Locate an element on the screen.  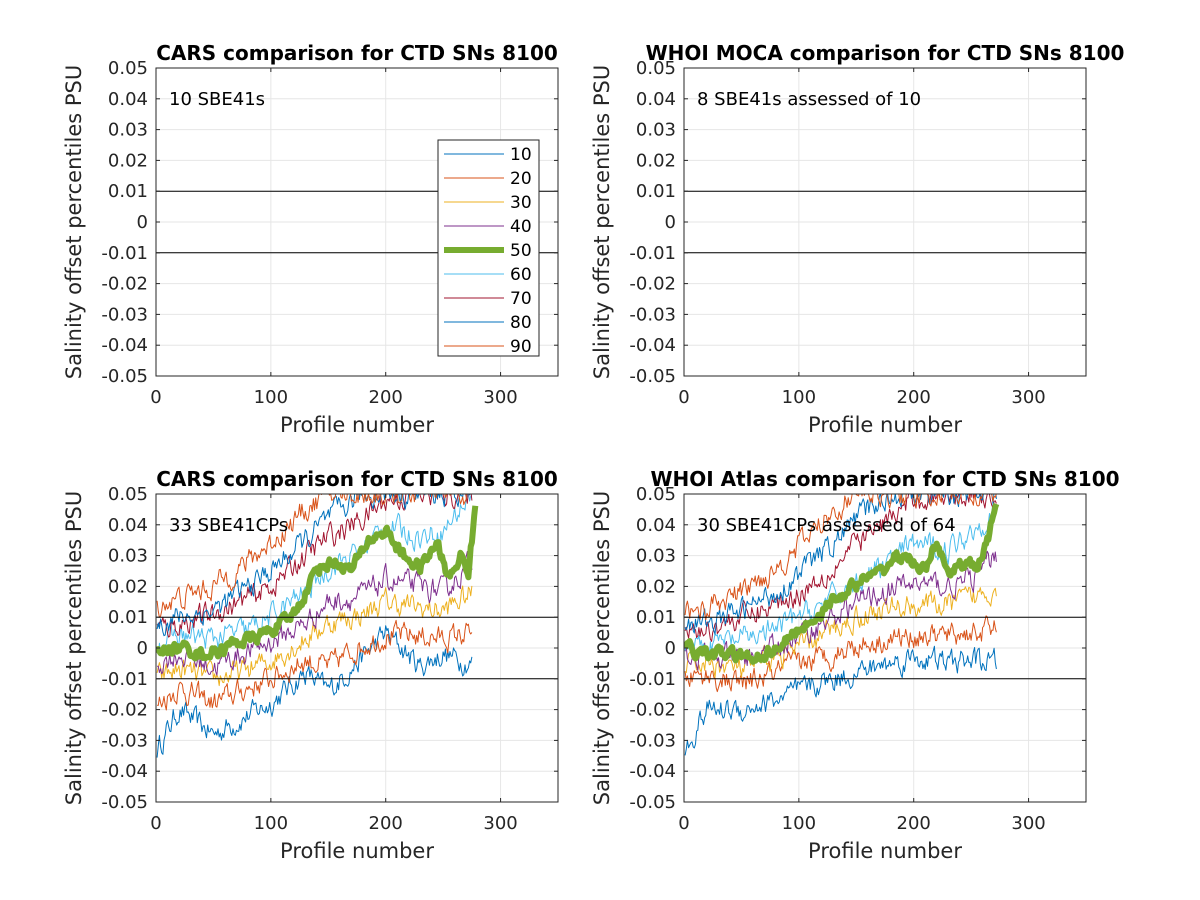
legend-label-20: 20 is located at coordinates (521, 179).